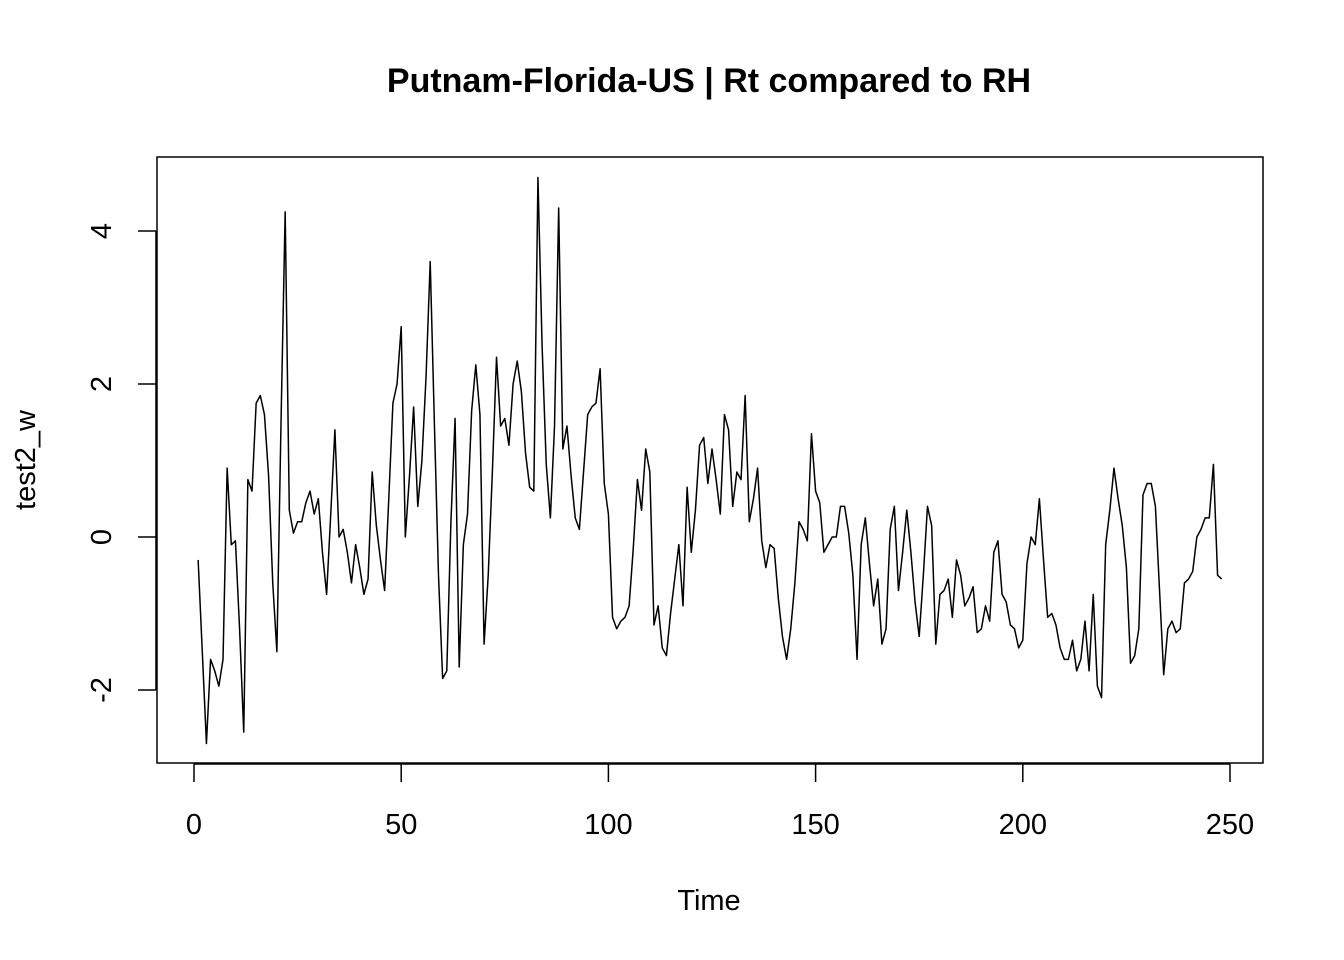 The height and width of the screenshot is (960, 1344). Describe the element at coordinates (194, 825) in the screenshot. I see `x-tick-label: 0` at that location.